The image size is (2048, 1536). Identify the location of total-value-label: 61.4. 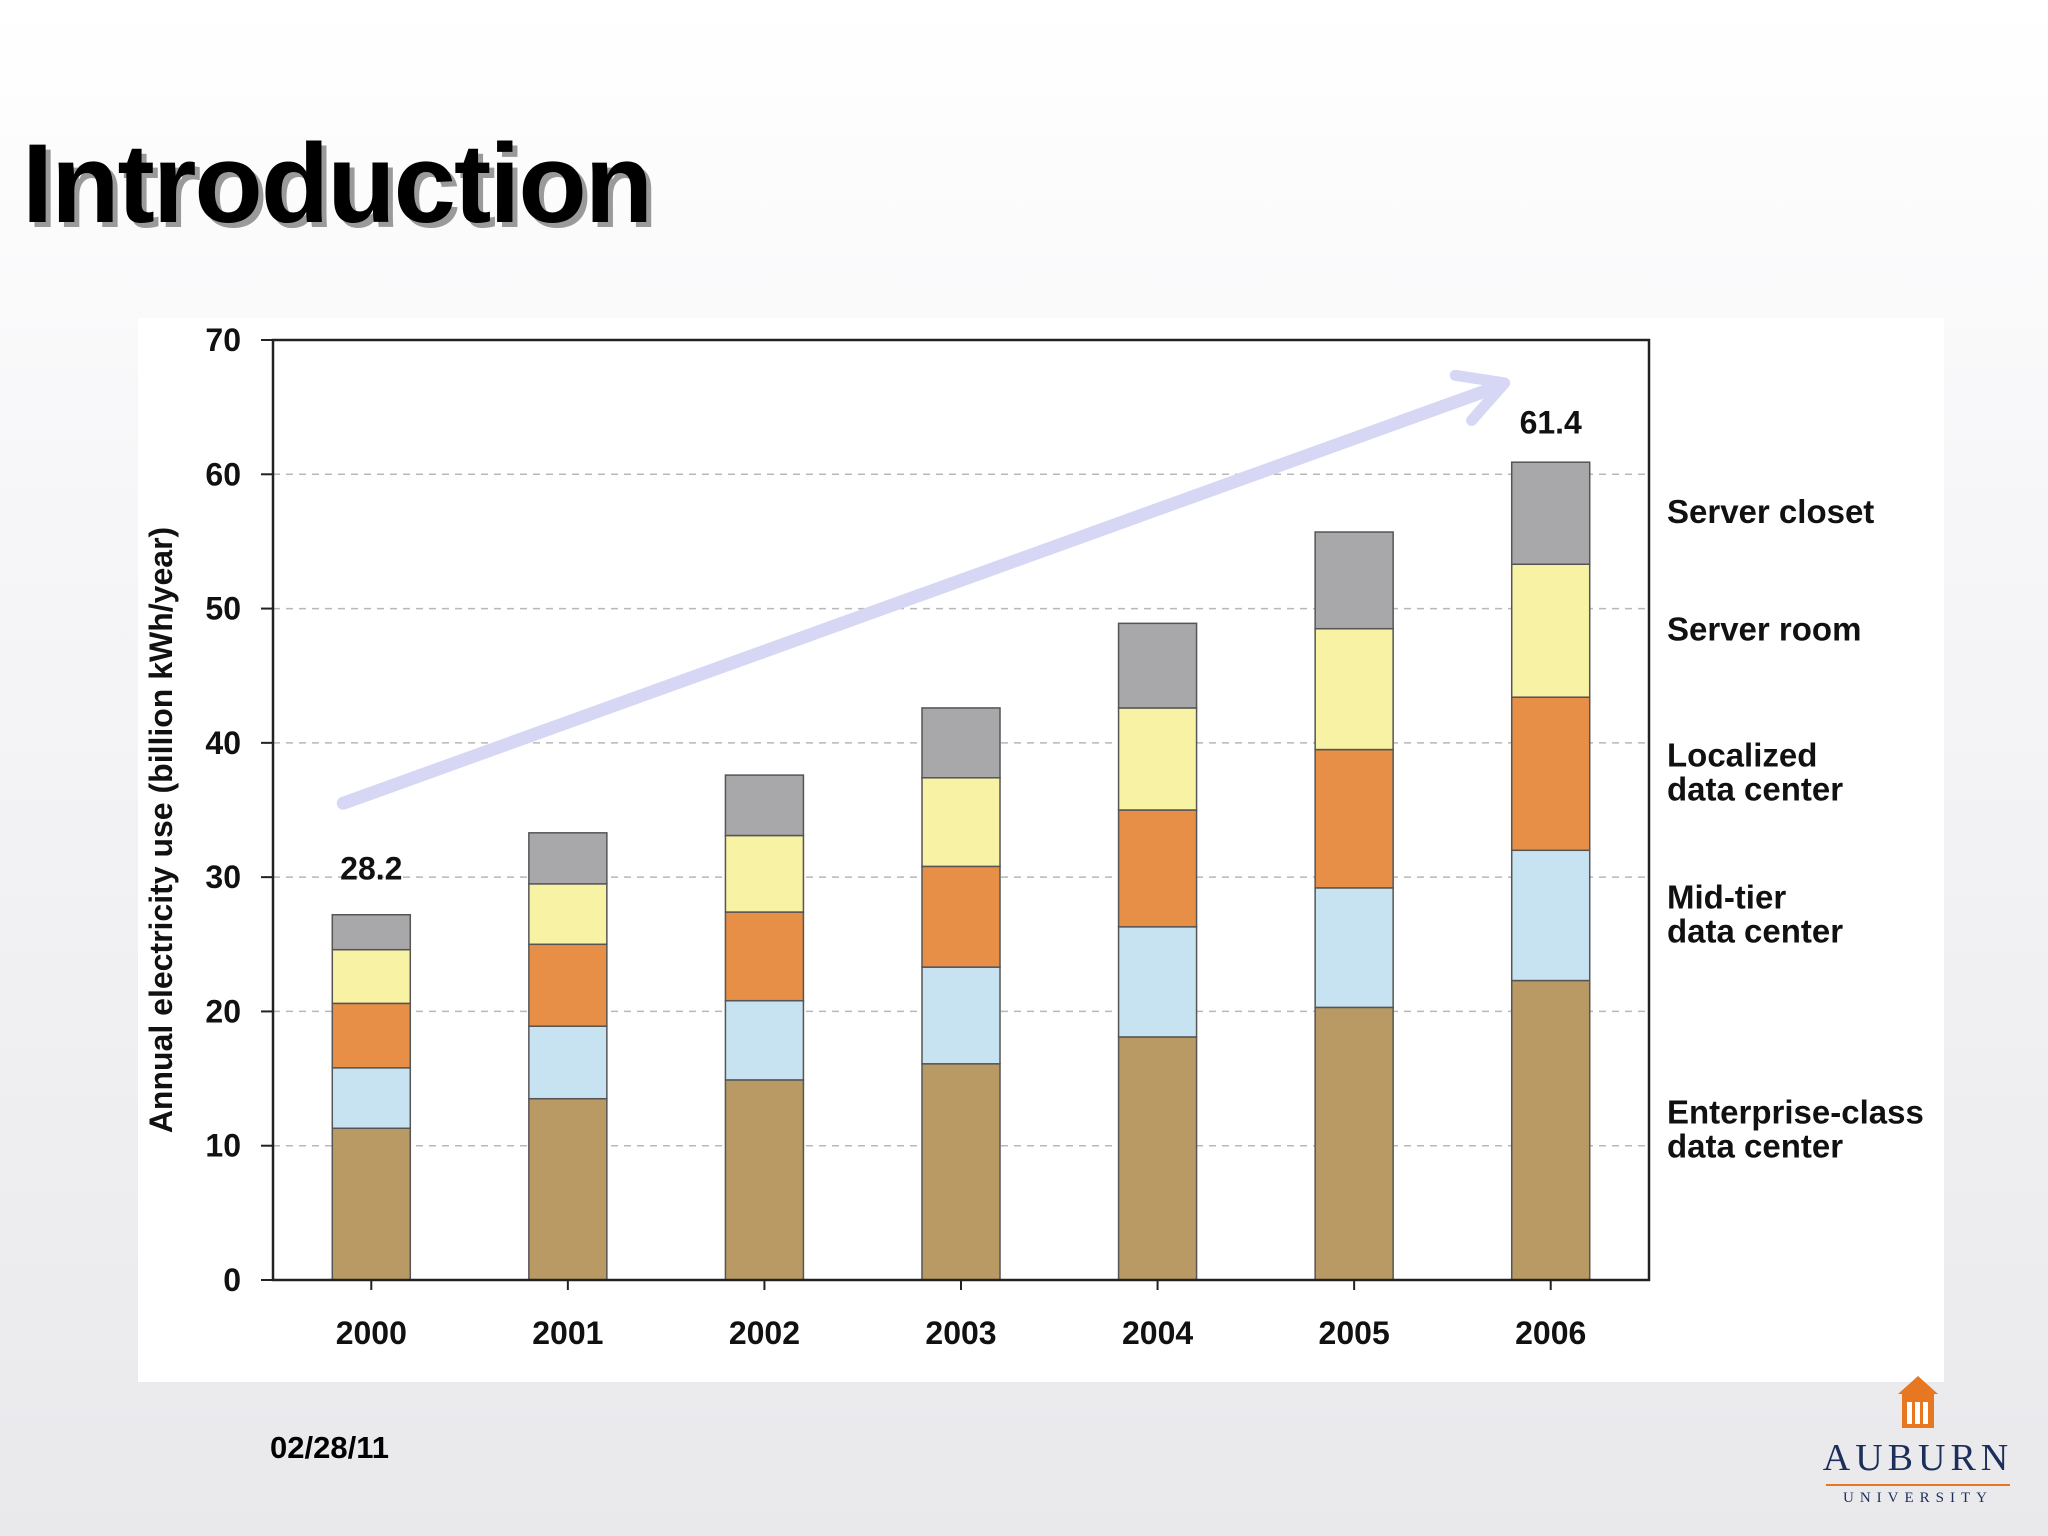
(1551, 422).